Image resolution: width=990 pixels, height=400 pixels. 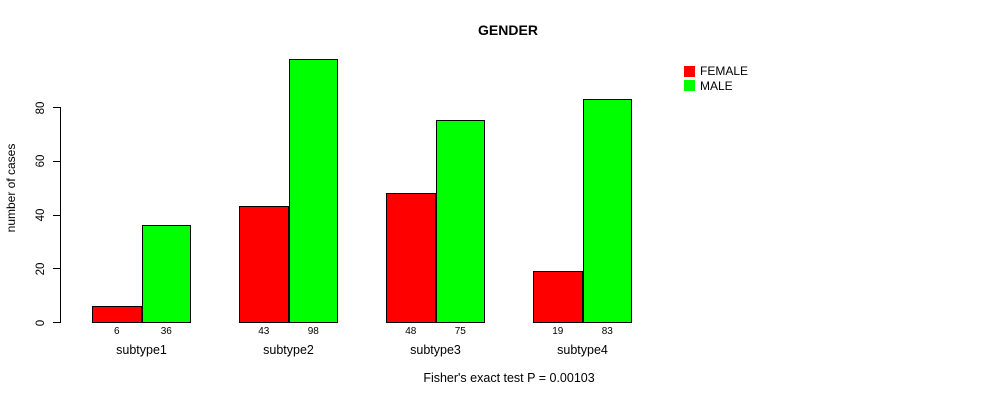 What do you see at coordinates (411, 331) in the screenshot?
I see `bar-value-label: 48` at bounding box center [411, 331].